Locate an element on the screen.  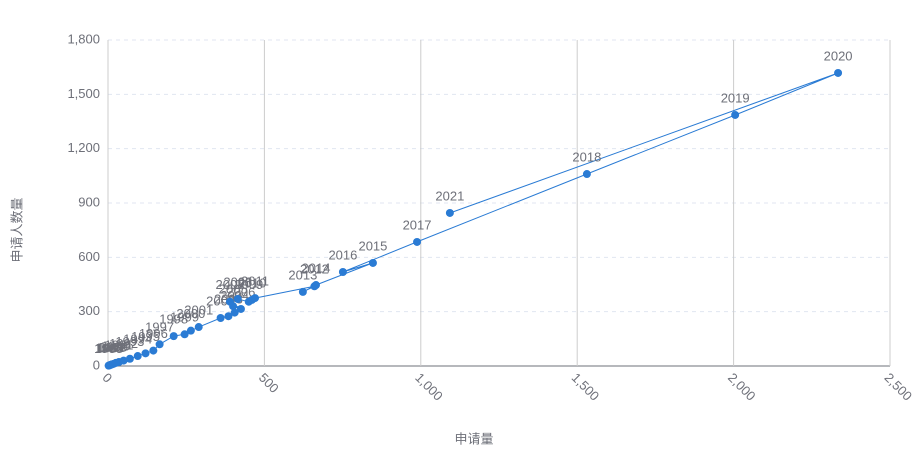
x-tick-label: 1,000 is located at coordinates (429, 387).